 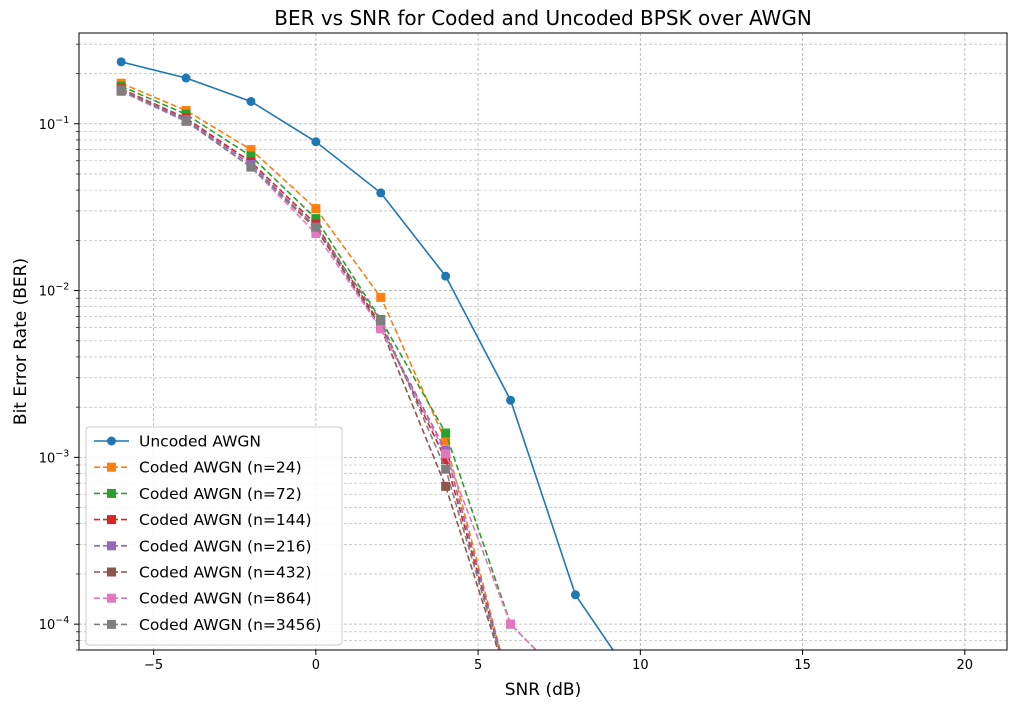 What do you see at coordinates (478, 665) in the screenshot?
I see `x-tick-label: 5` at bounding box center [478, 665].